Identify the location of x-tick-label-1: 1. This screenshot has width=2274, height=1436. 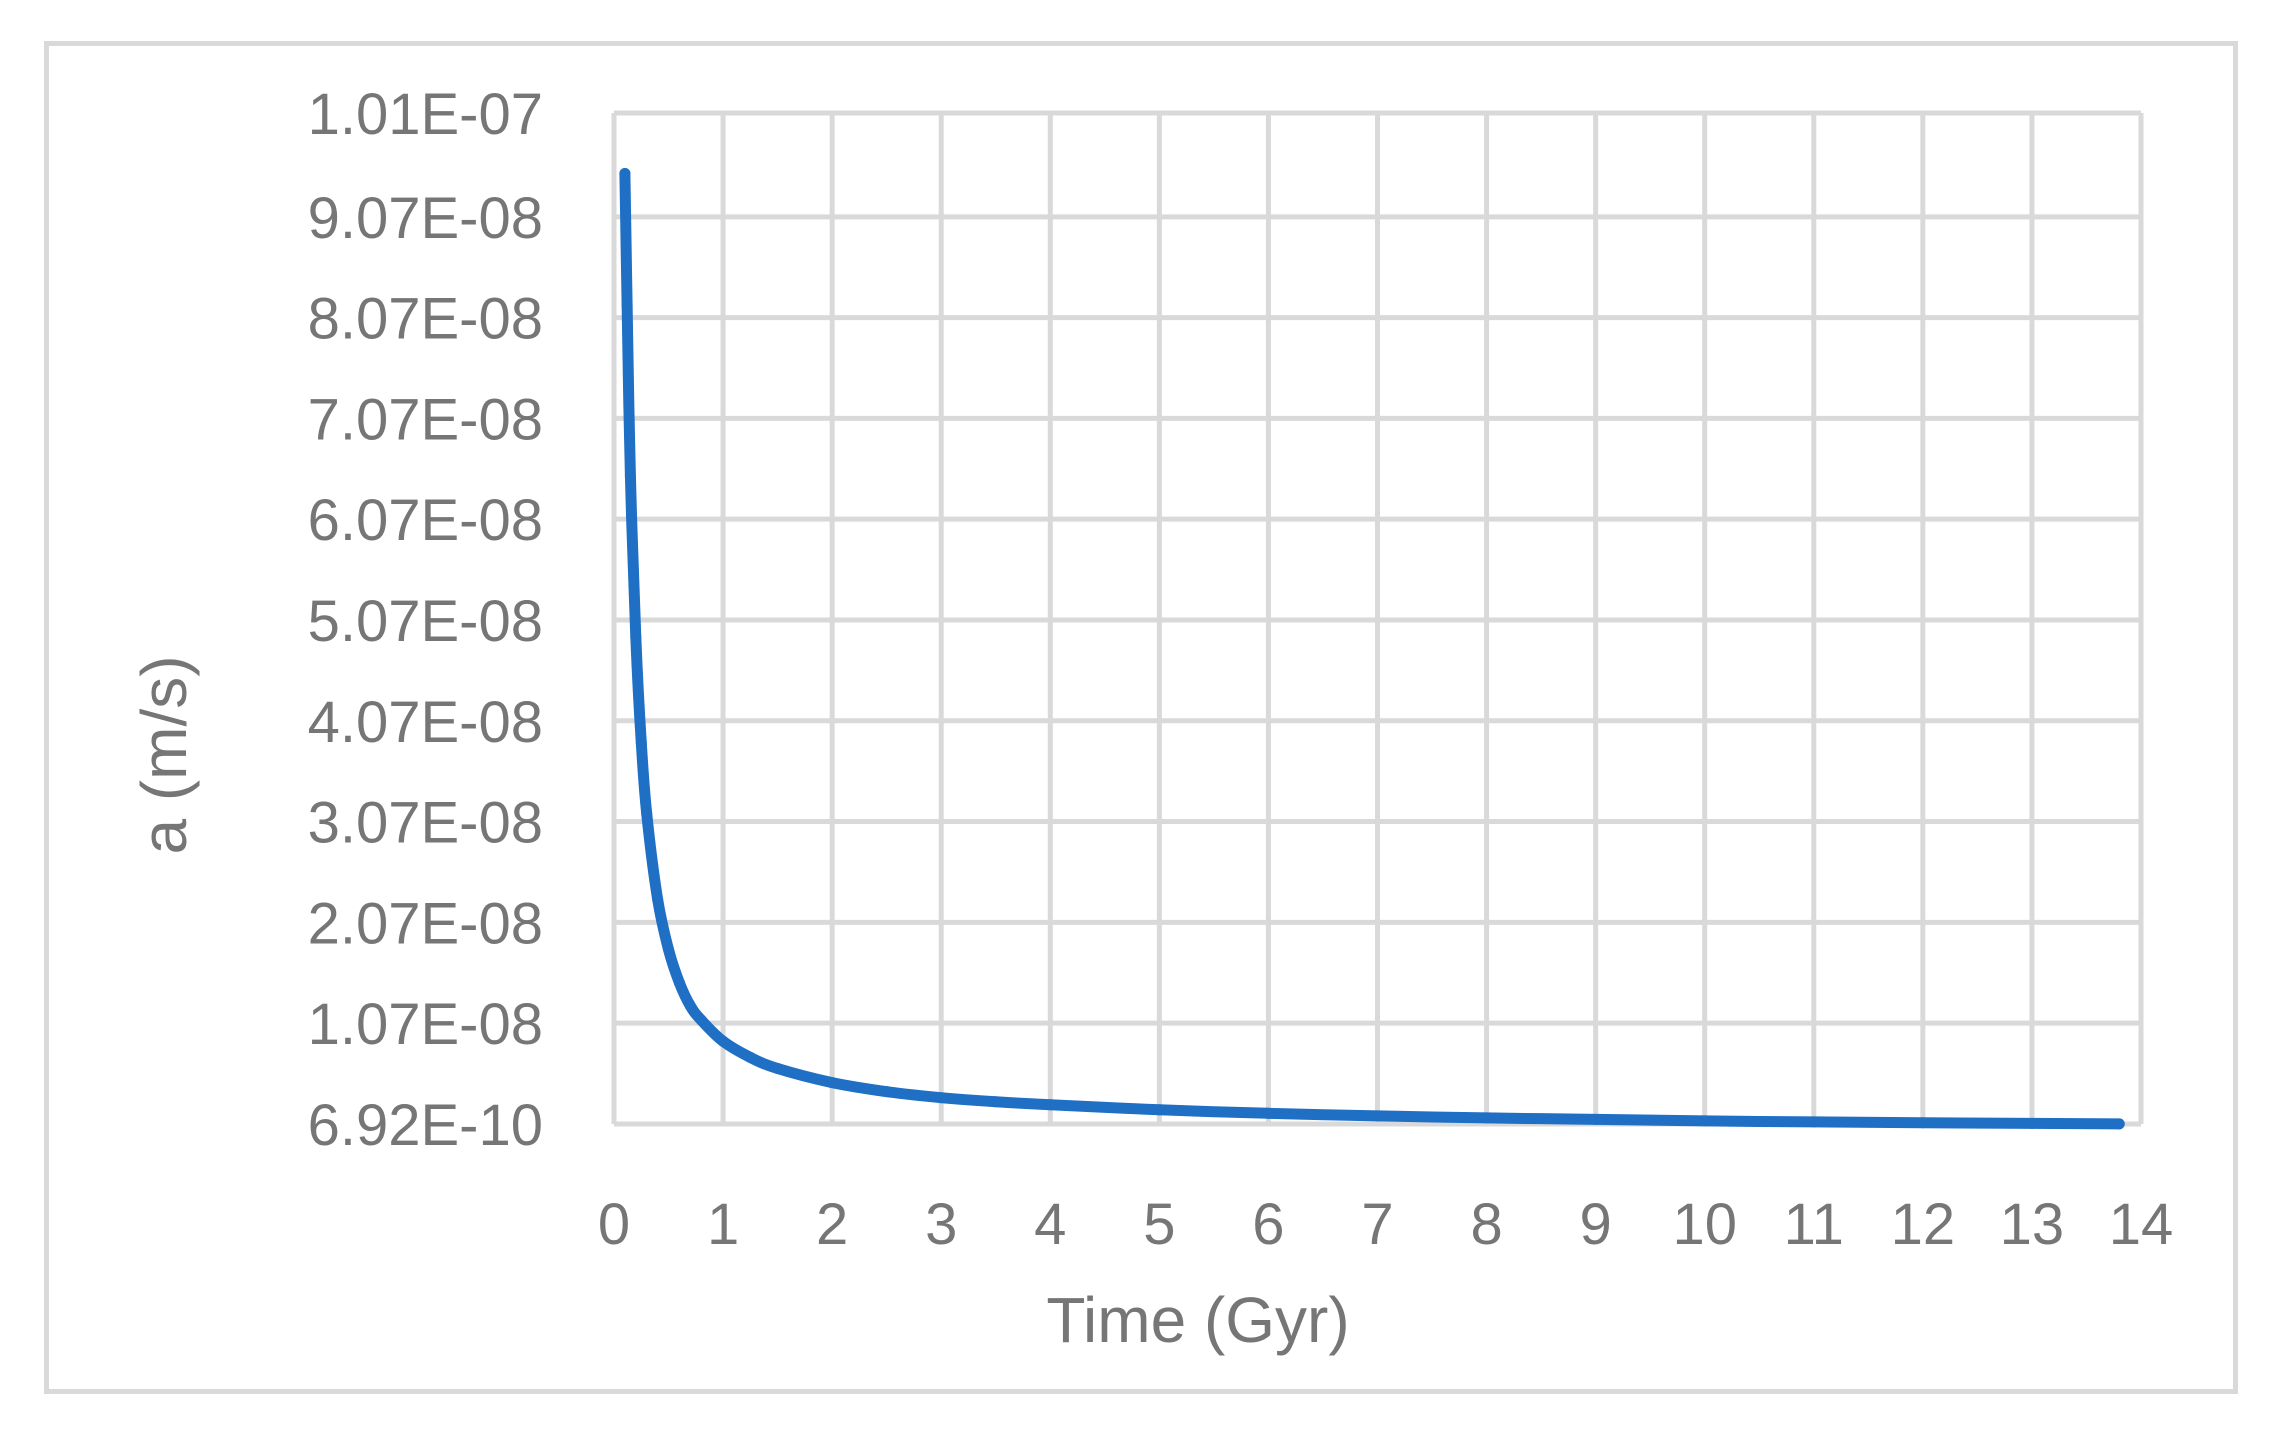
(723, 1224).